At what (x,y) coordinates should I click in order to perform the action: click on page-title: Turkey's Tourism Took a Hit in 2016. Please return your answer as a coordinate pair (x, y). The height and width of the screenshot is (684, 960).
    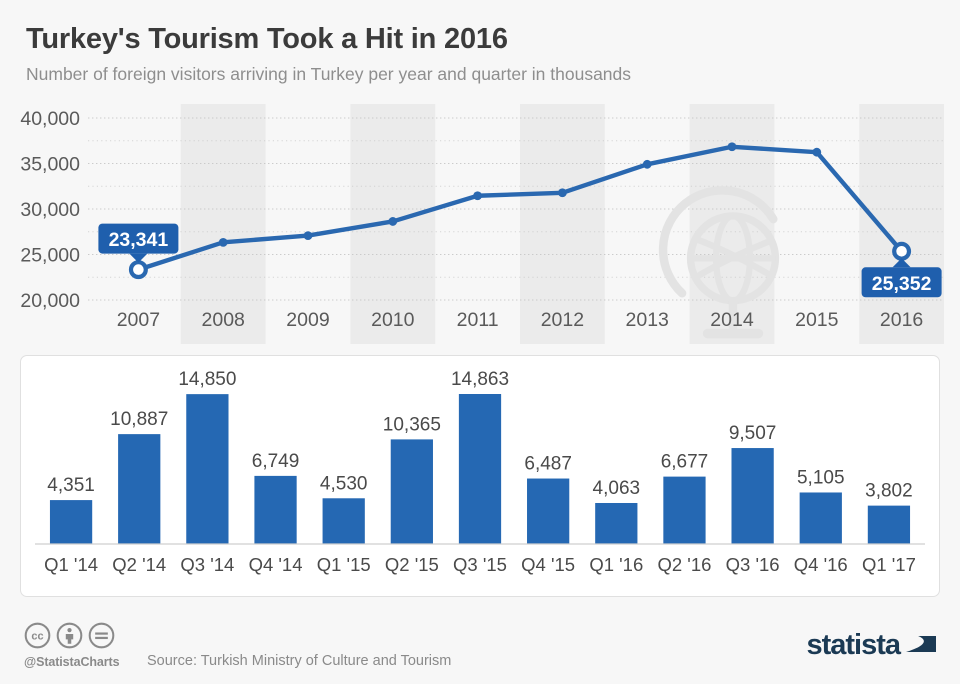
    Looking at the image, I should click on (267, 39).